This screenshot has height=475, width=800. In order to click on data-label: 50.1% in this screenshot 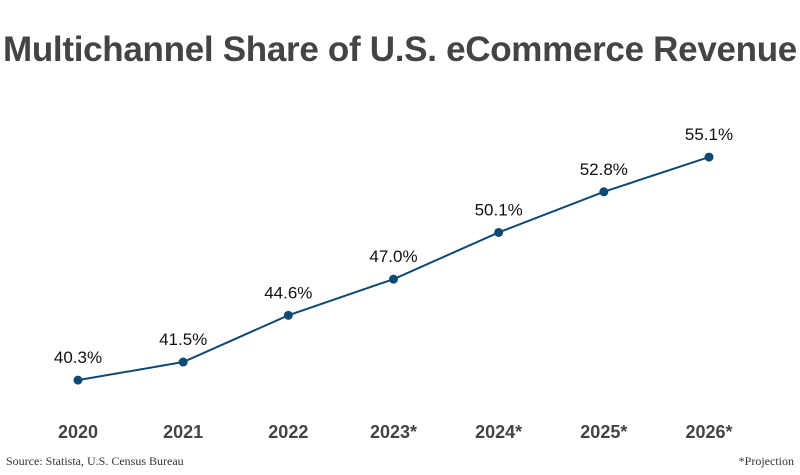, I will do `click(499, 209)`.